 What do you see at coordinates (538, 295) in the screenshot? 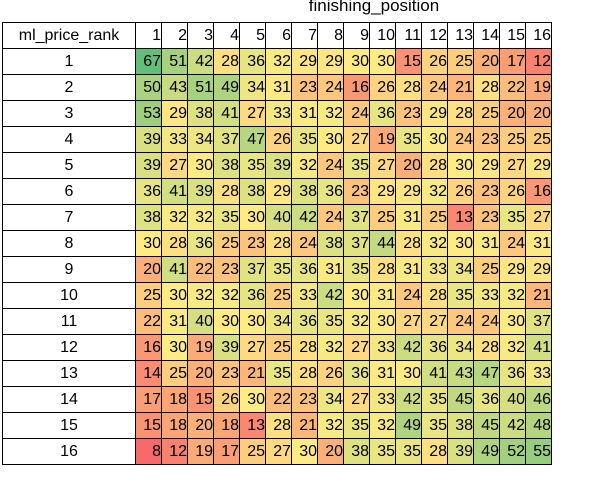
I see `heatmap-cell: 21` at bounding box center [538, 295].